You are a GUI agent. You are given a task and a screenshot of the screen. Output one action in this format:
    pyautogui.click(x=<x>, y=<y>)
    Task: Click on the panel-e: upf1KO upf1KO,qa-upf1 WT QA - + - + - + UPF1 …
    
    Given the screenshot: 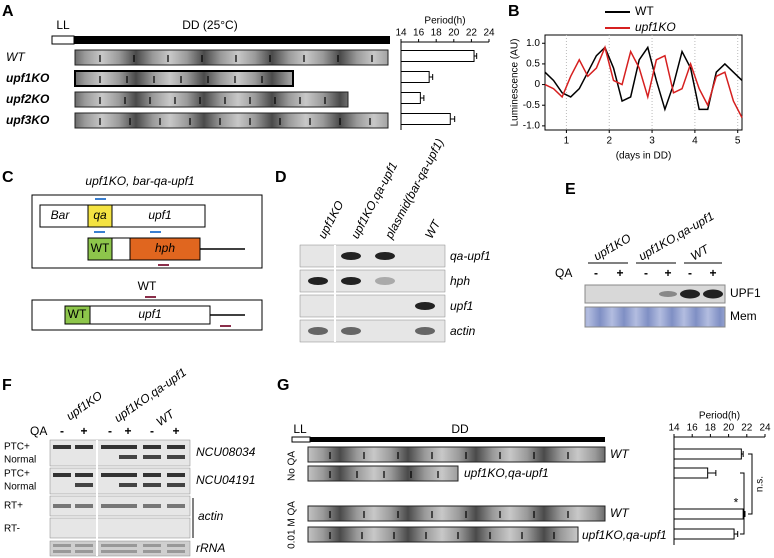 What is the action you would take?
    pyautogui.click(x=658, y=268)
    